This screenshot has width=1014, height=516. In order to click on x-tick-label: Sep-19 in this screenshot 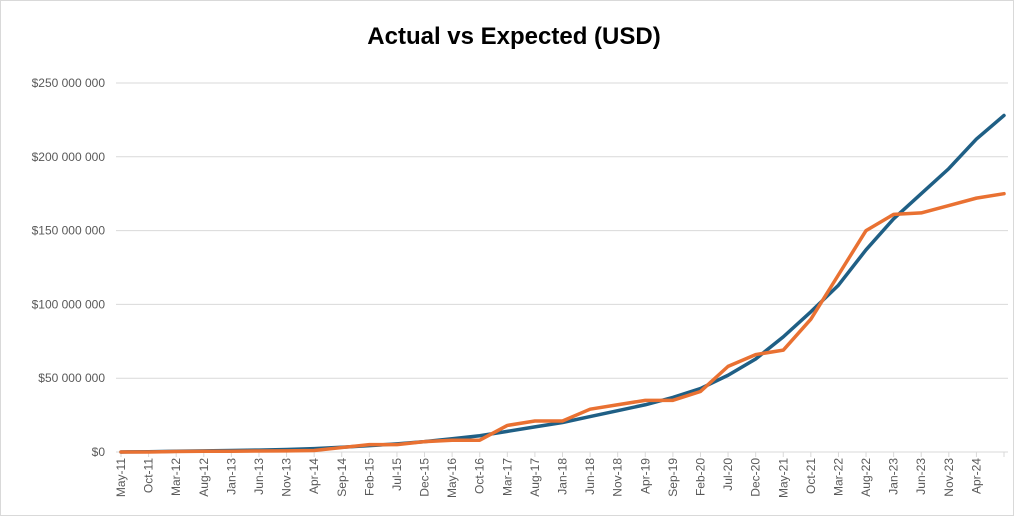, I will do `click(673, 477)`.